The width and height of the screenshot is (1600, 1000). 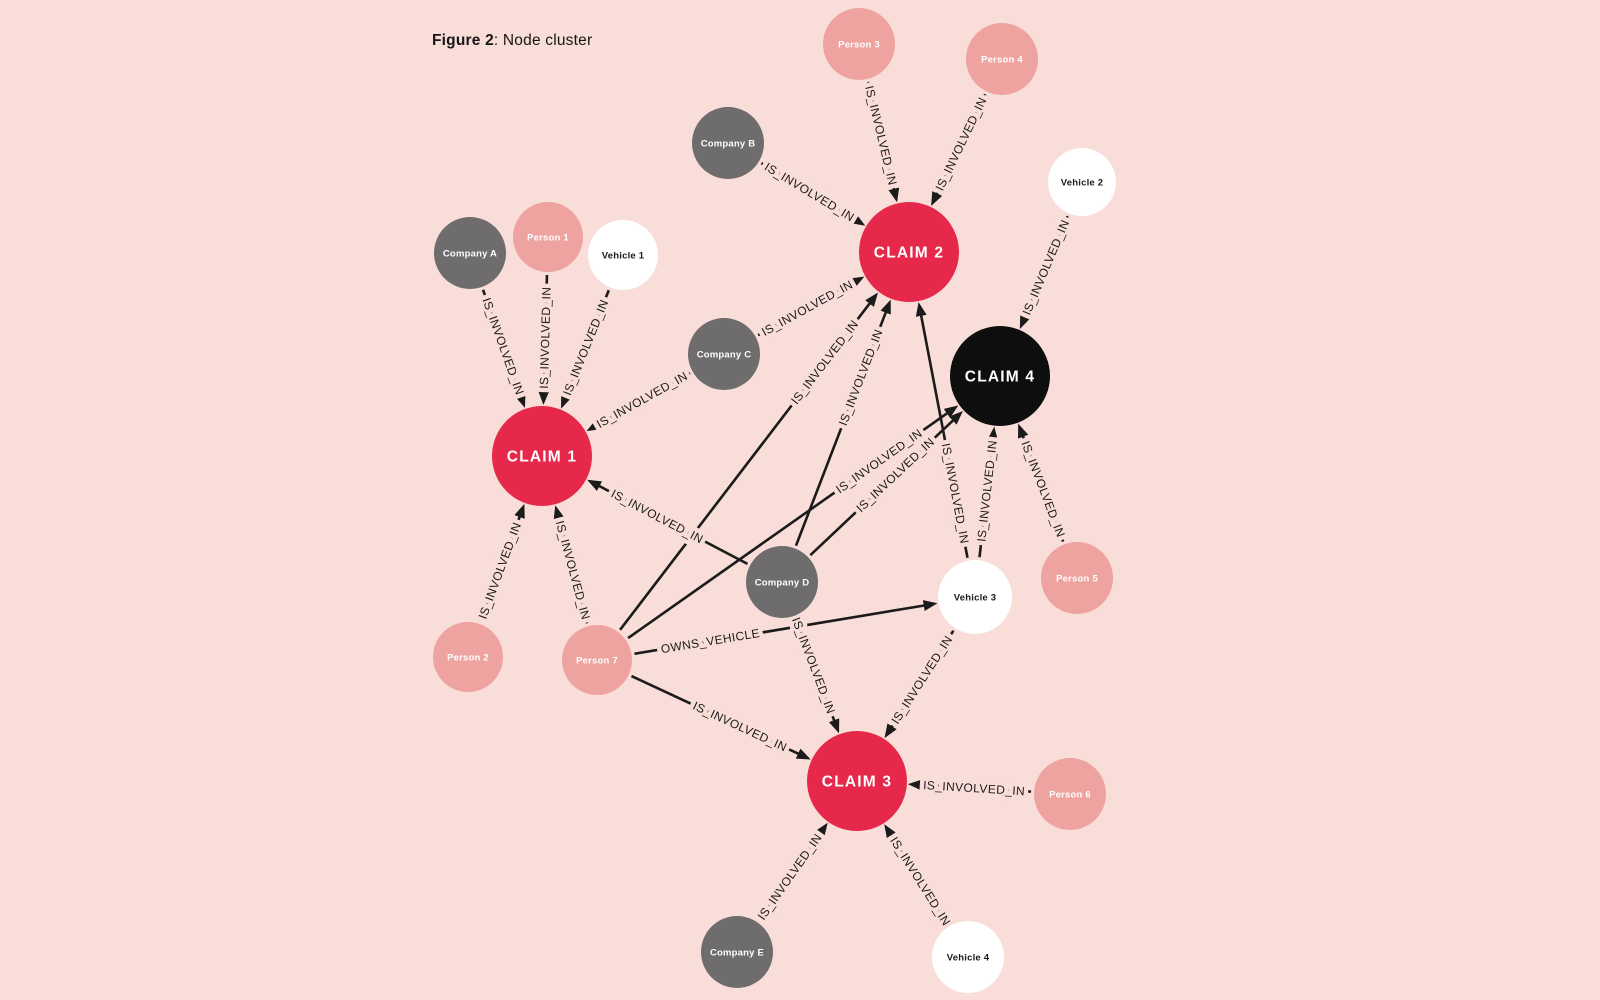 I want to click on company-c-label: Company C, so click(x=724, y=355).